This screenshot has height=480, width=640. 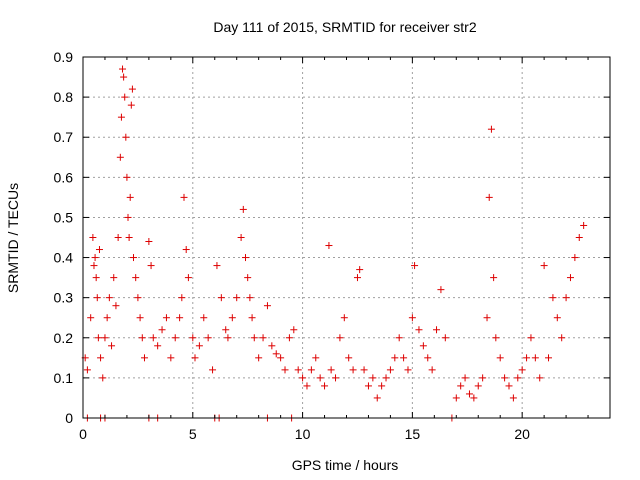 I want to click on y-tick-label: 0.9, so click(x=64, y=57).